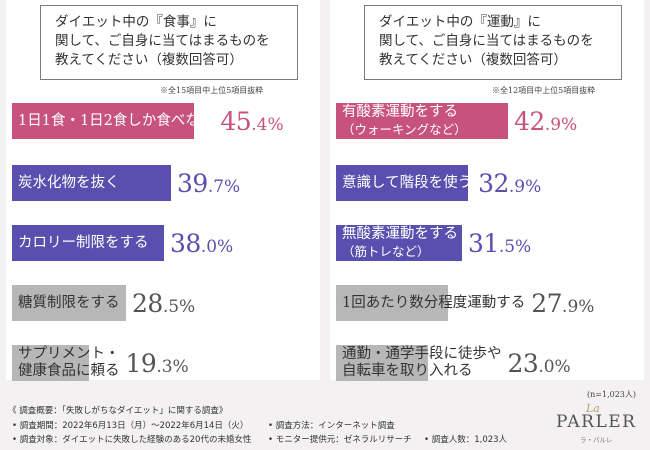  I want to click on left-note: ※全15項目中上位5項目抜粋, so click(212, 90).